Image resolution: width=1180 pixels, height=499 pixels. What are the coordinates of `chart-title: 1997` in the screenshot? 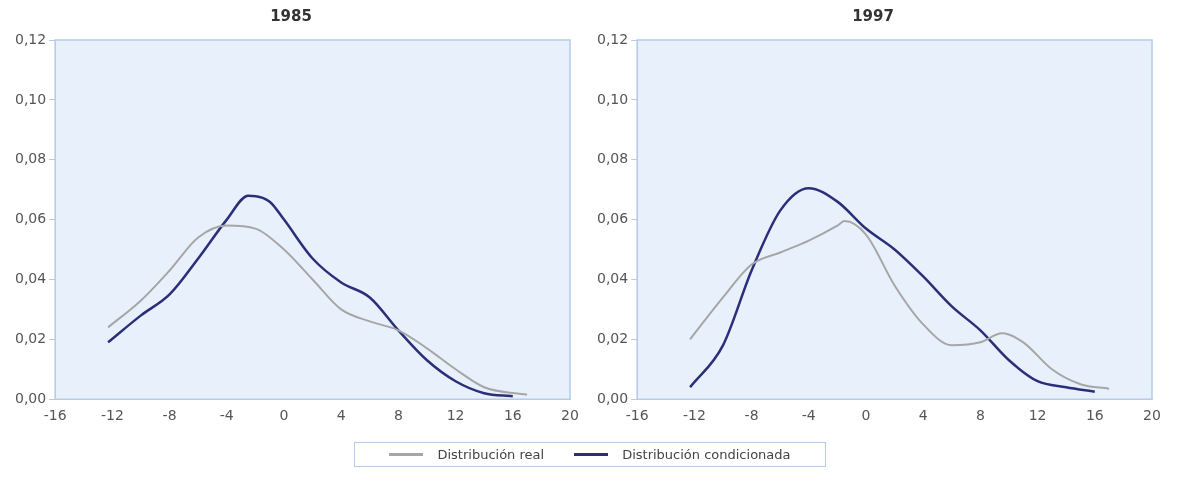 It's located at (873, 15).